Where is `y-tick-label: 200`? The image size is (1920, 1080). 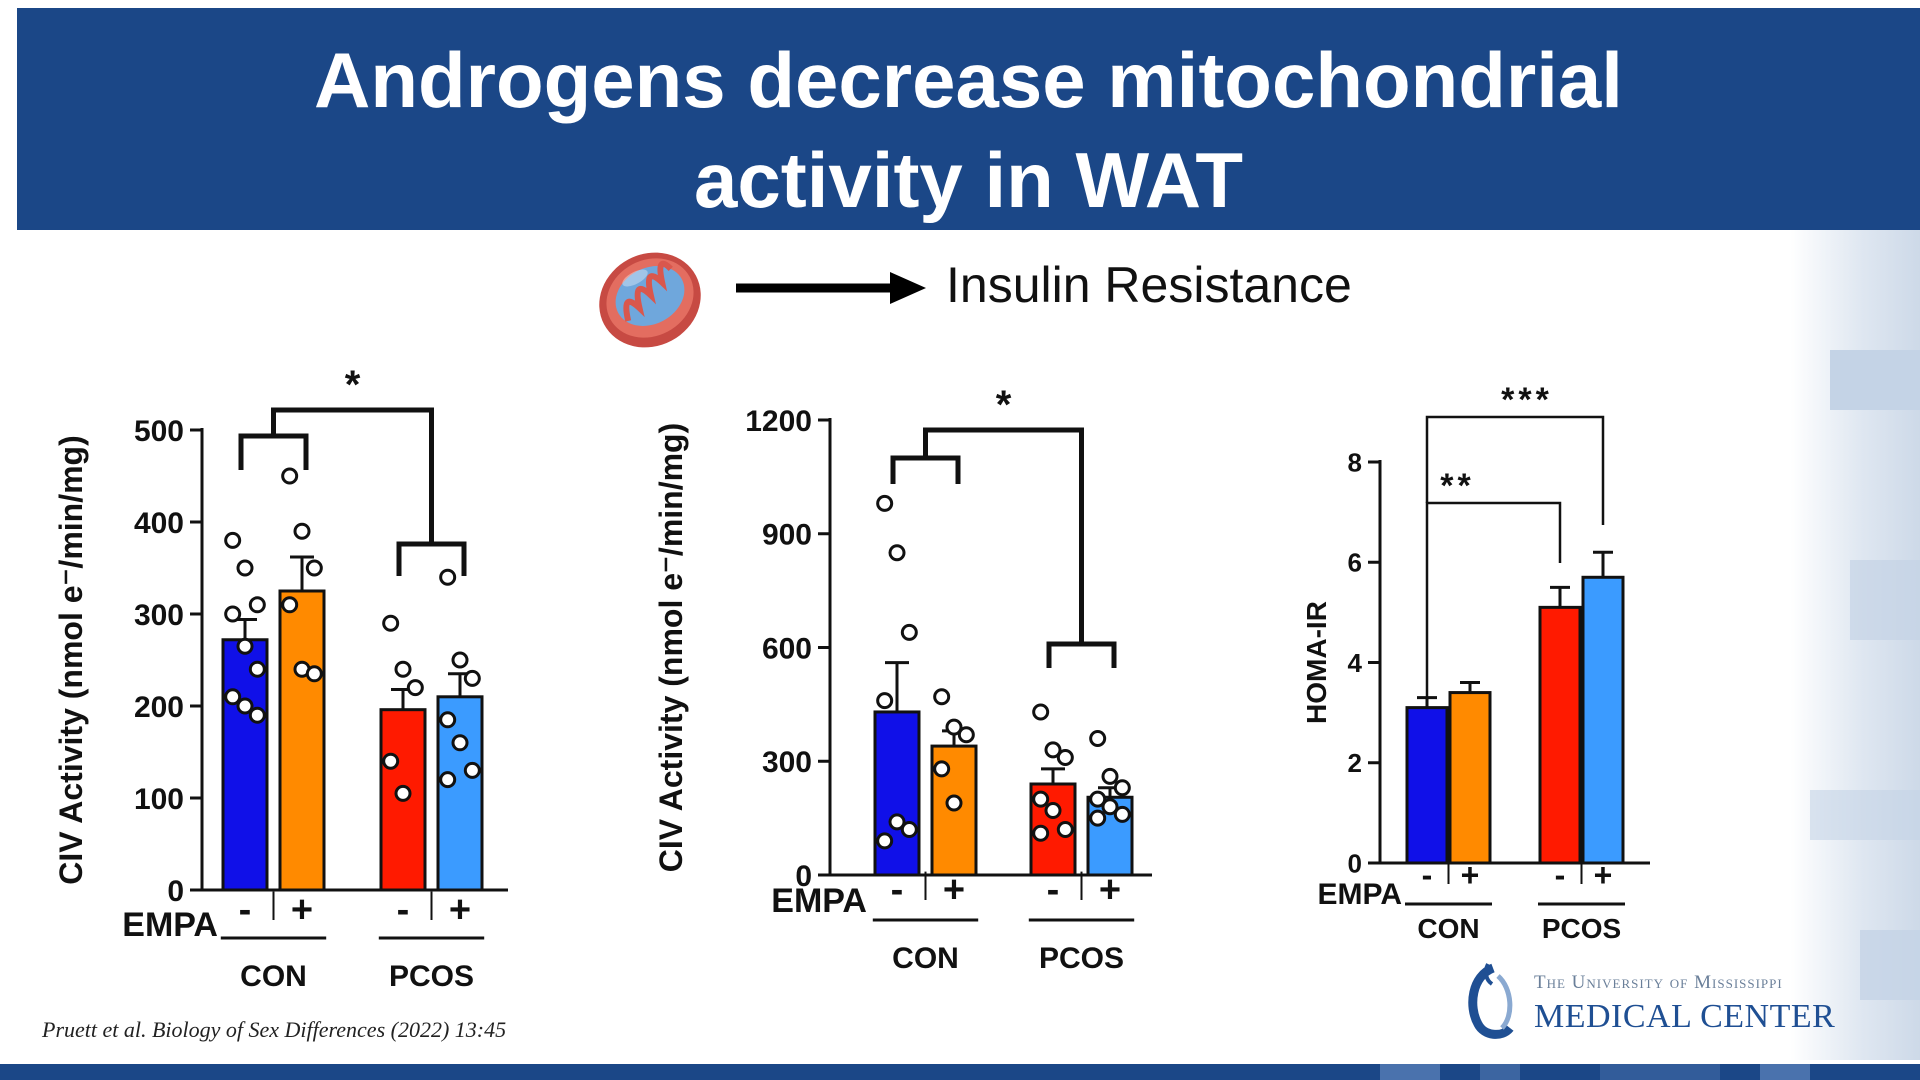
y-tick-label: 200 is located at coordinates (159, 707).